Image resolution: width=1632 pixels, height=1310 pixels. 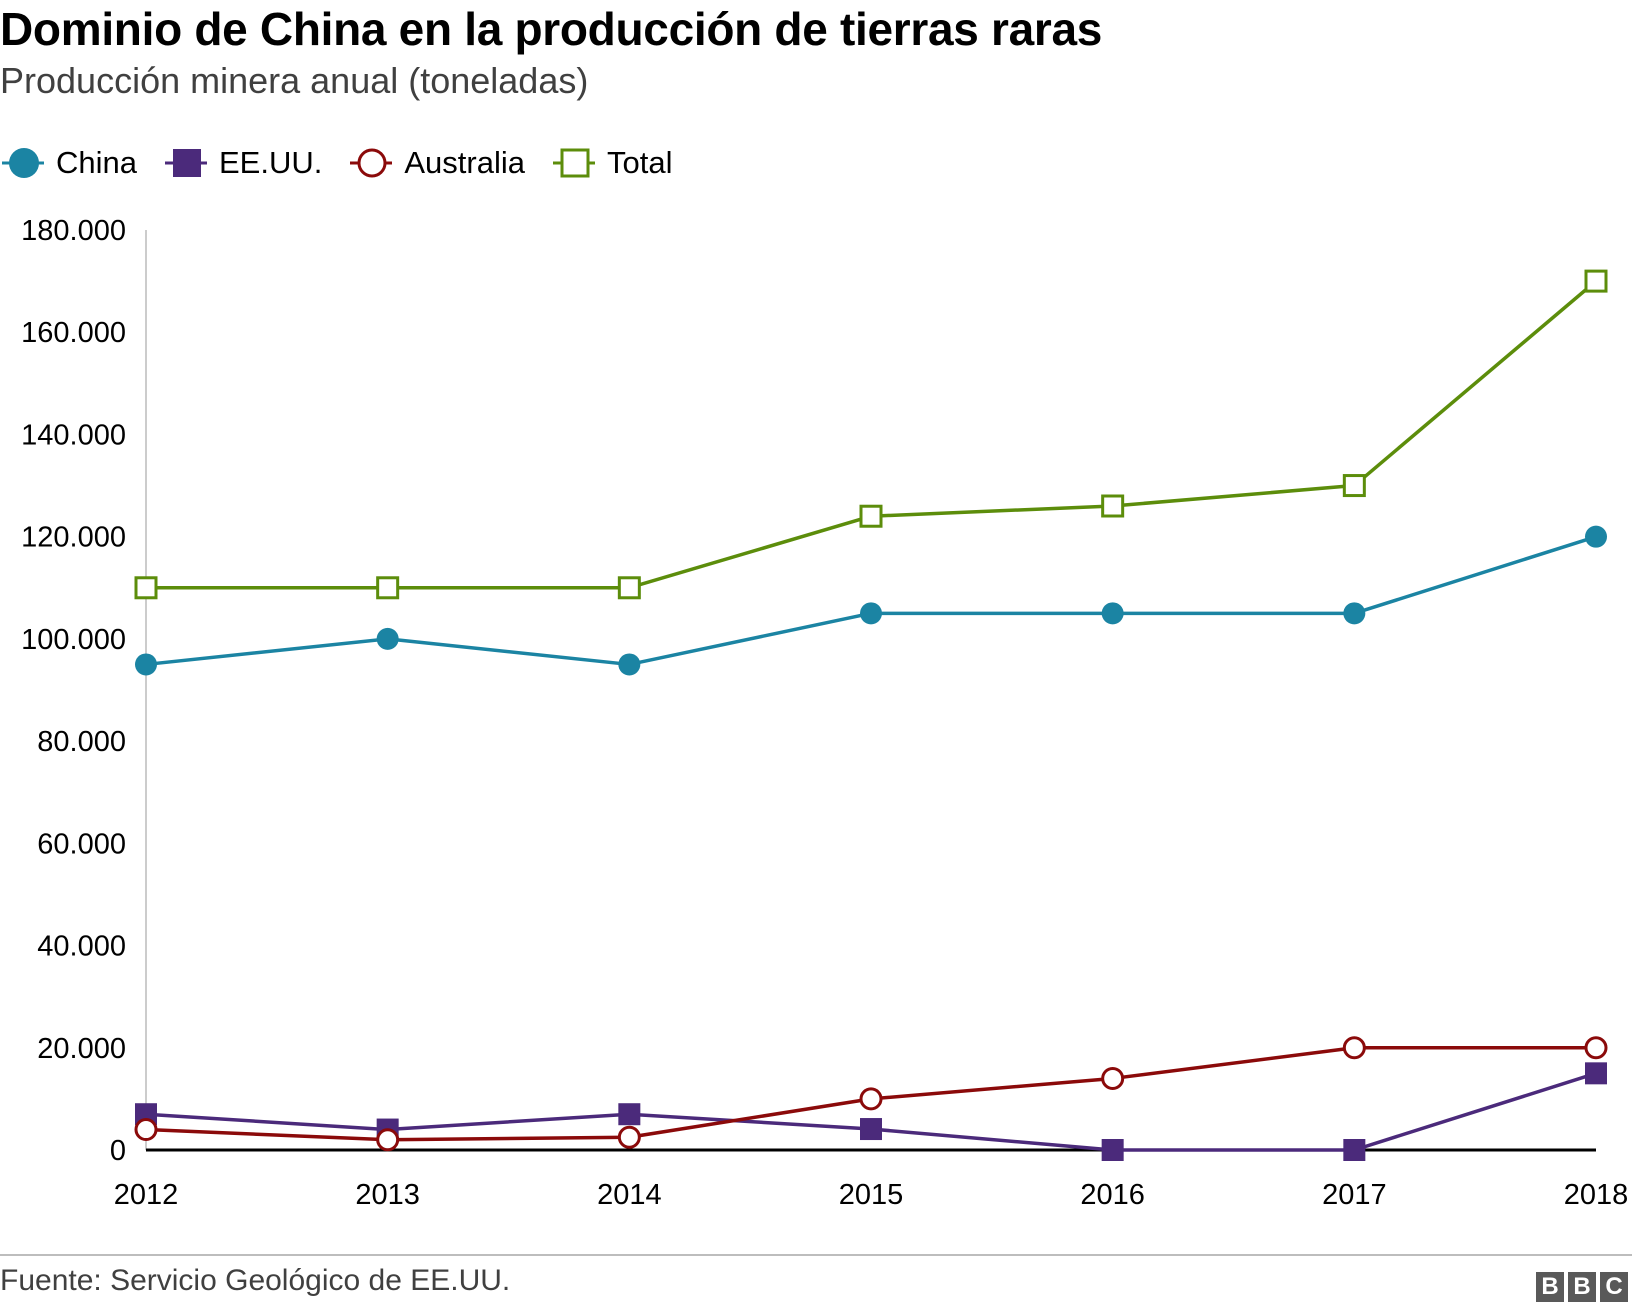 What do you see at coordinates (1596, 1195) in the screenshot?
I see `x-tick-label: 2018` at bounding box center [1596, 1195].